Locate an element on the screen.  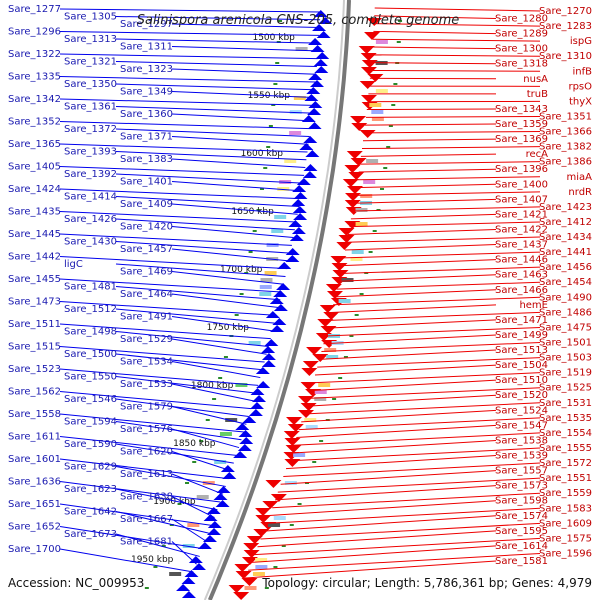
gene-label-left: Sare_1352 is located at coordinates (34, 122).